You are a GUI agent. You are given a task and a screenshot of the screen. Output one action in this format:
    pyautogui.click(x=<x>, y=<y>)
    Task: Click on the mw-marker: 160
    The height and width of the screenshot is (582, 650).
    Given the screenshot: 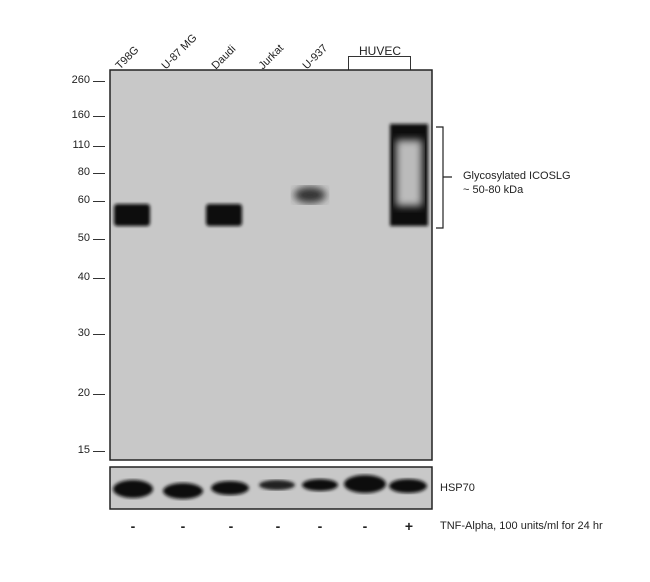 What is the action you would take?
    pyautogui.click(x=80, y=115)
    